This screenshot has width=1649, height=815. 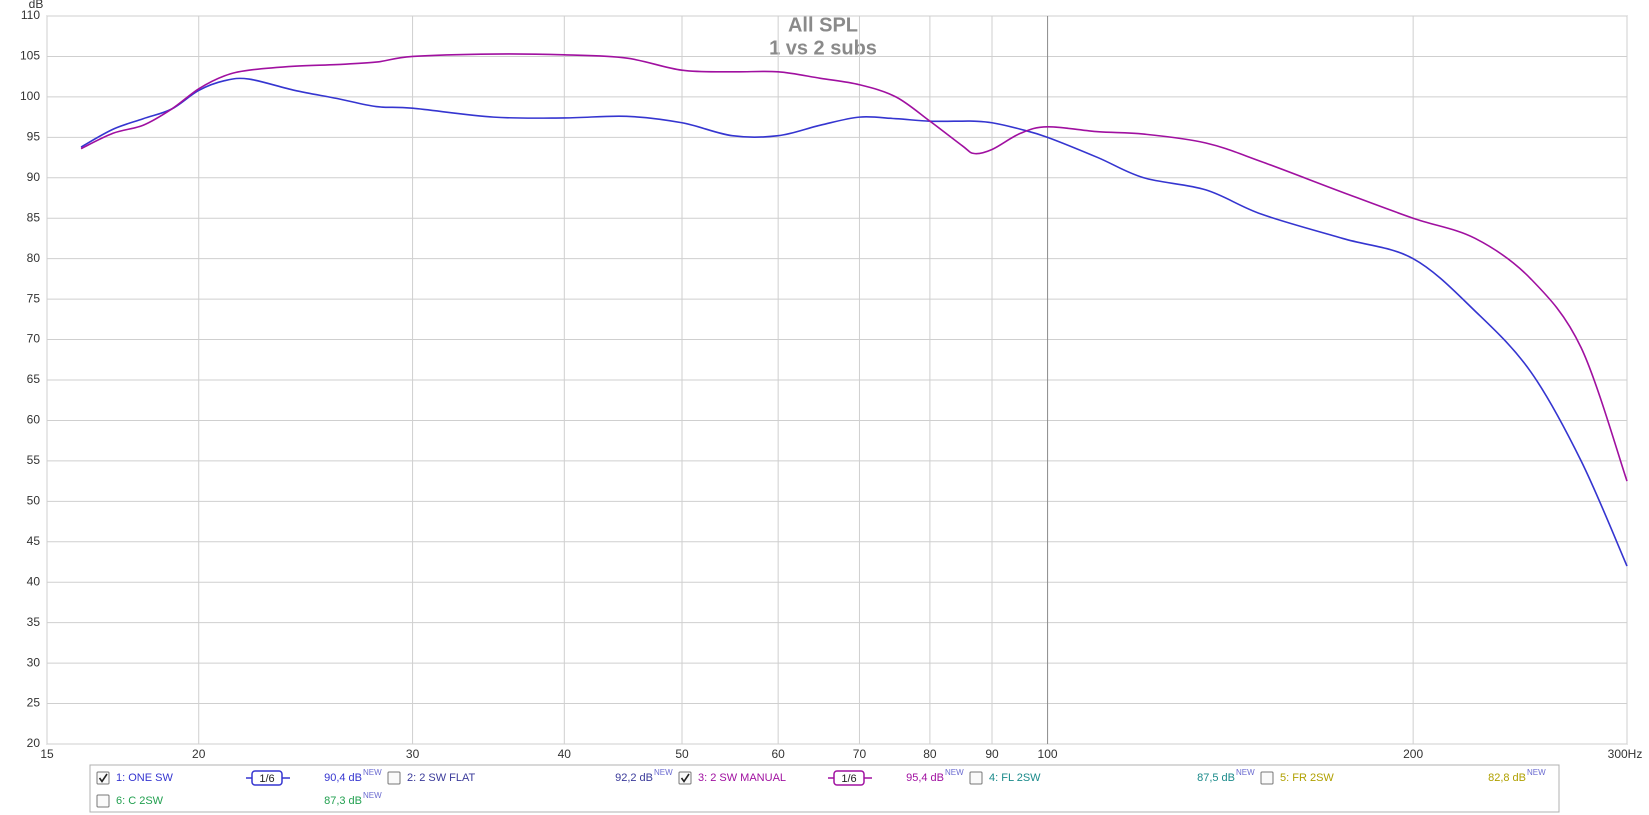 I want to click on y-tick-label: 95, so click(x=34, y=137).